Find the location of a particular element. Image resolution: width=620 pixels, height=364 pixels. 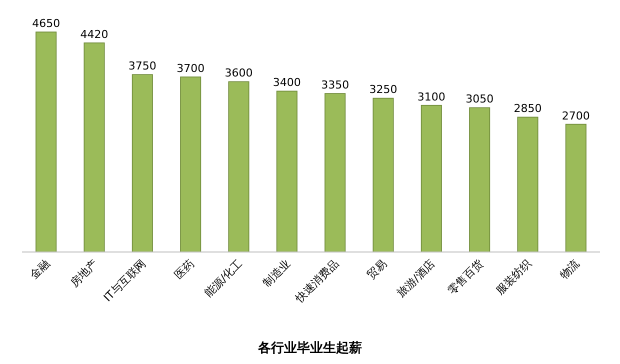

x-tick-label: 能源/化工 is located at coordinates (223, 278).